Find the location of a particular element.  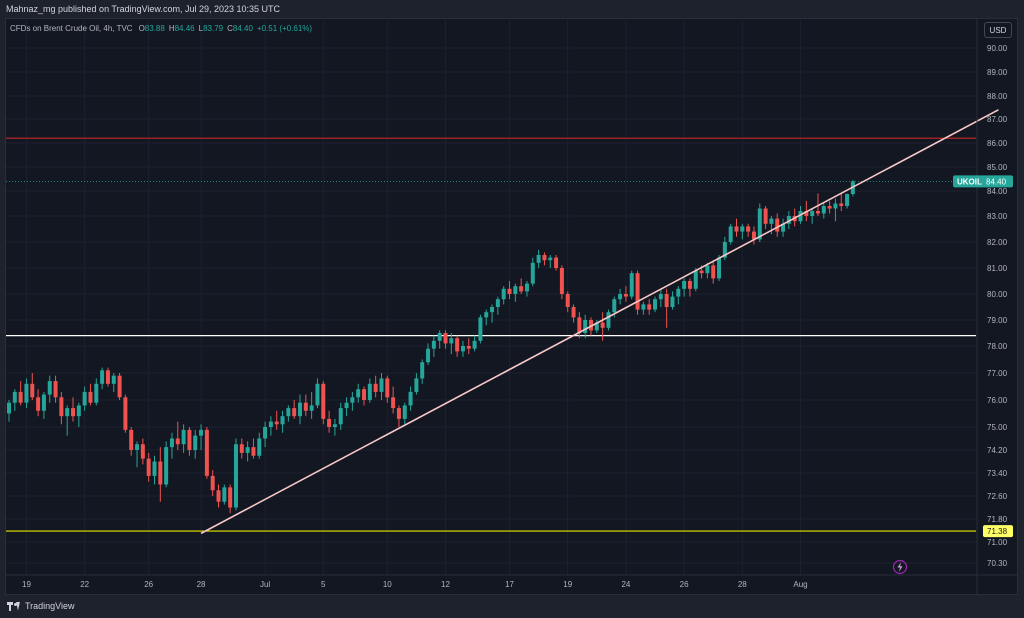

price-tick-label: 88.00 is located at coordinates (997, 96).